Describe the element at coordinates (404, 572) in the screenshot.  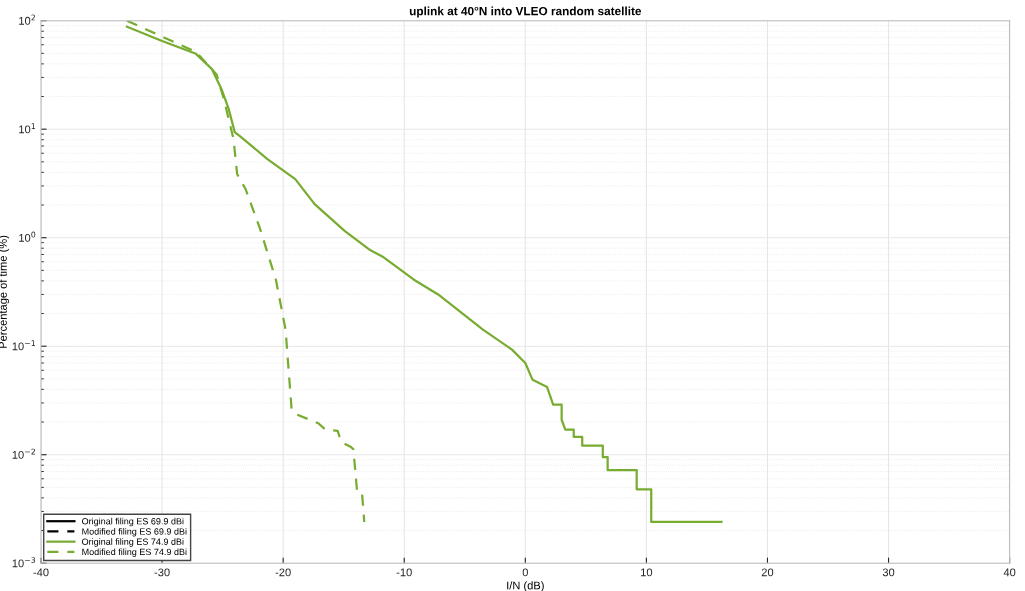
I see `x-tick-label: -10` at that location.